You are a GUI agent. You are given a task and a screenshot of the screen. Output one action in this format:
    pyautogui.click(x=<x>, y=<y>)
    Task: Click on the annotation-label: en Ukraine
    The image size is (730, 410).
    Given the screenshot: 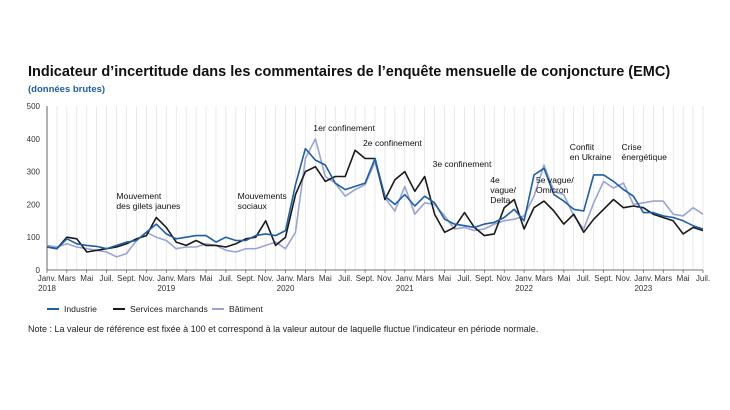 What is the action you would take?
    pyautogui.click(x=591, y=157)
    